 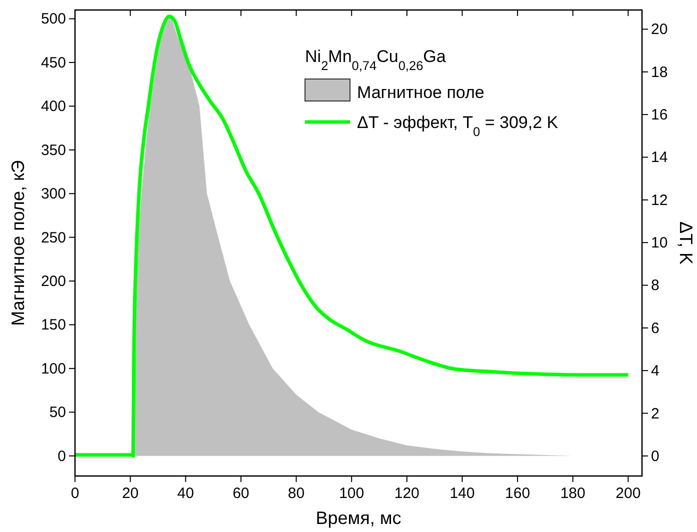 I want to click on x-tick-label: 60, so click(x=241, y=493).